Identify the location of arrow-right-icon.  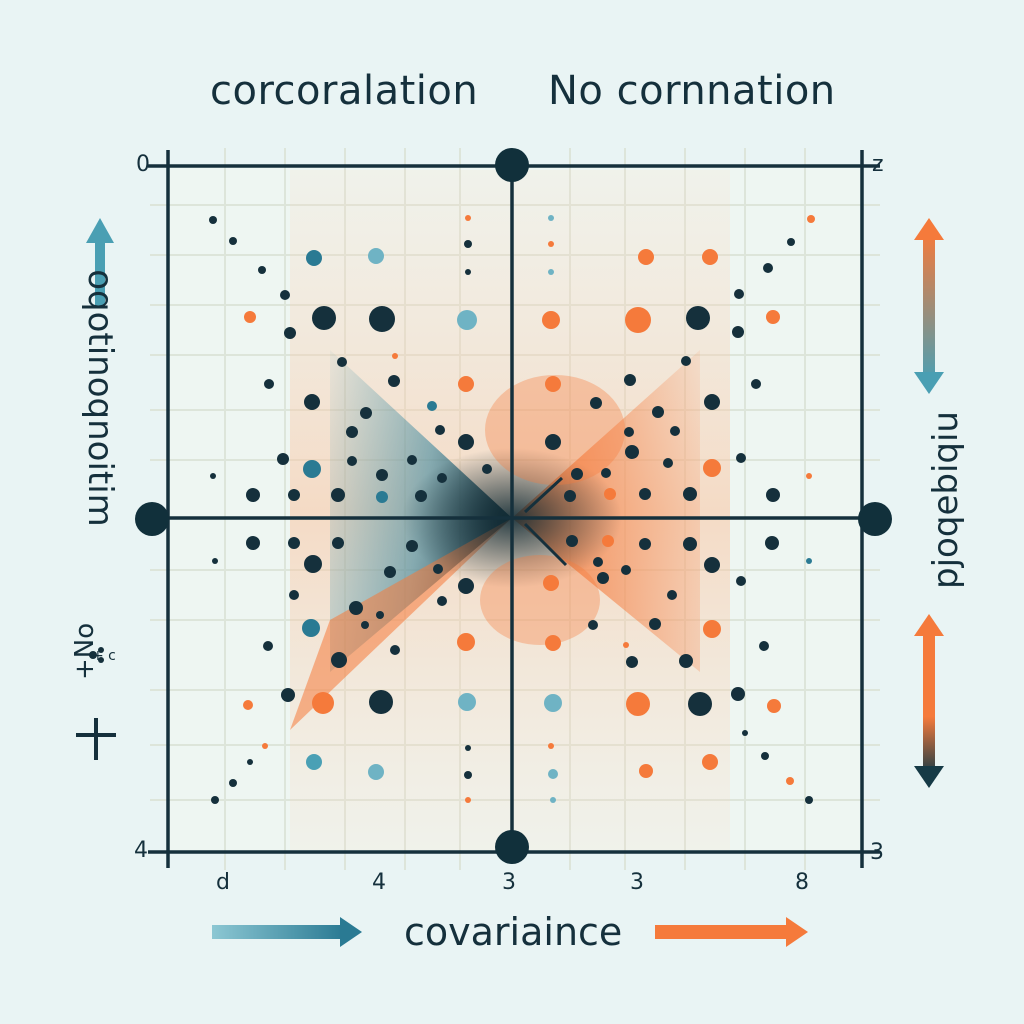
(731, 932).